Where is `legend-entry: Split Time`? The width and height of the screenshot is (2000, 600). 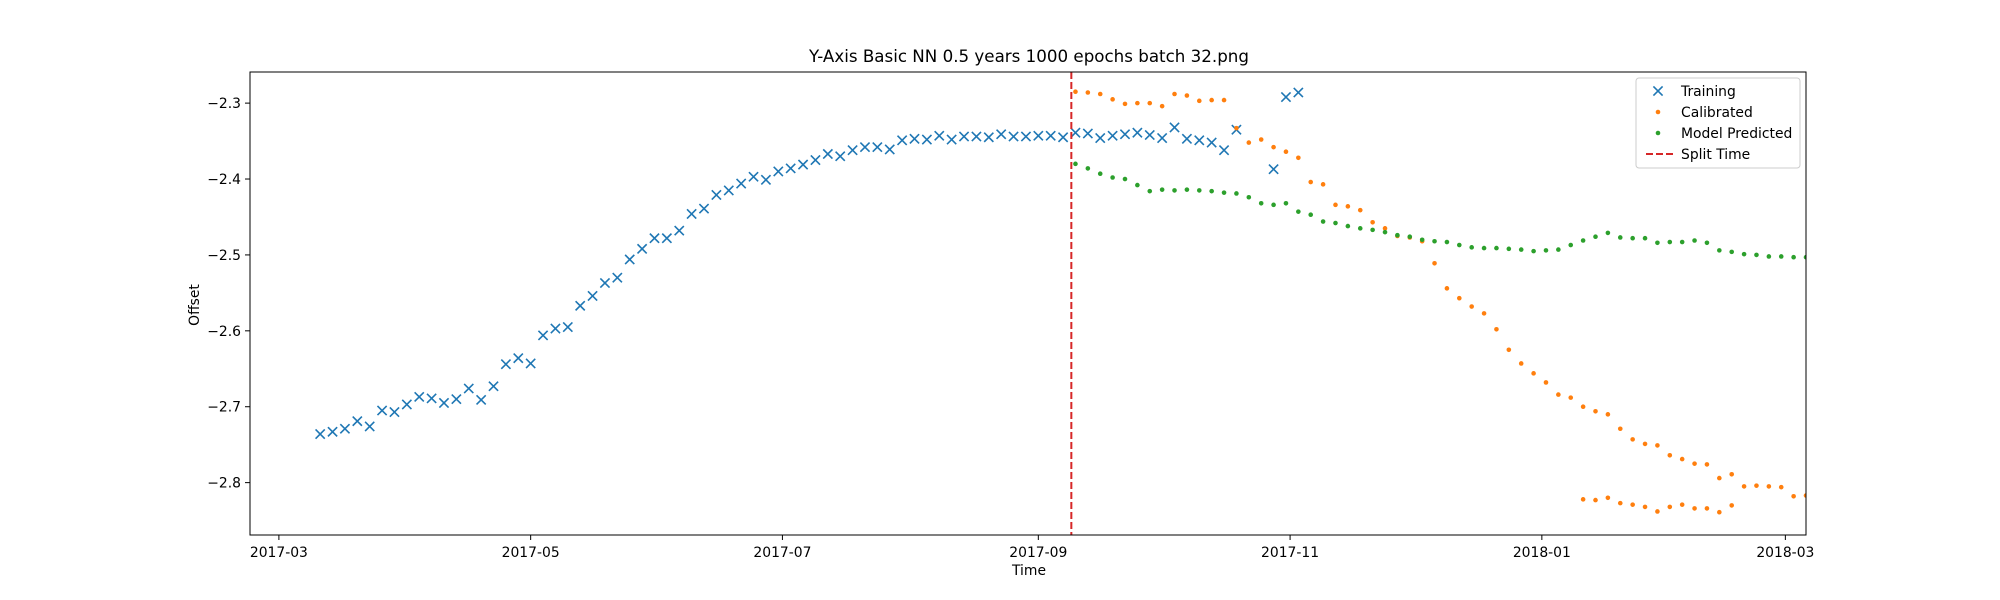
legend-entry: Split Time is located at coordinates (1698, 155).